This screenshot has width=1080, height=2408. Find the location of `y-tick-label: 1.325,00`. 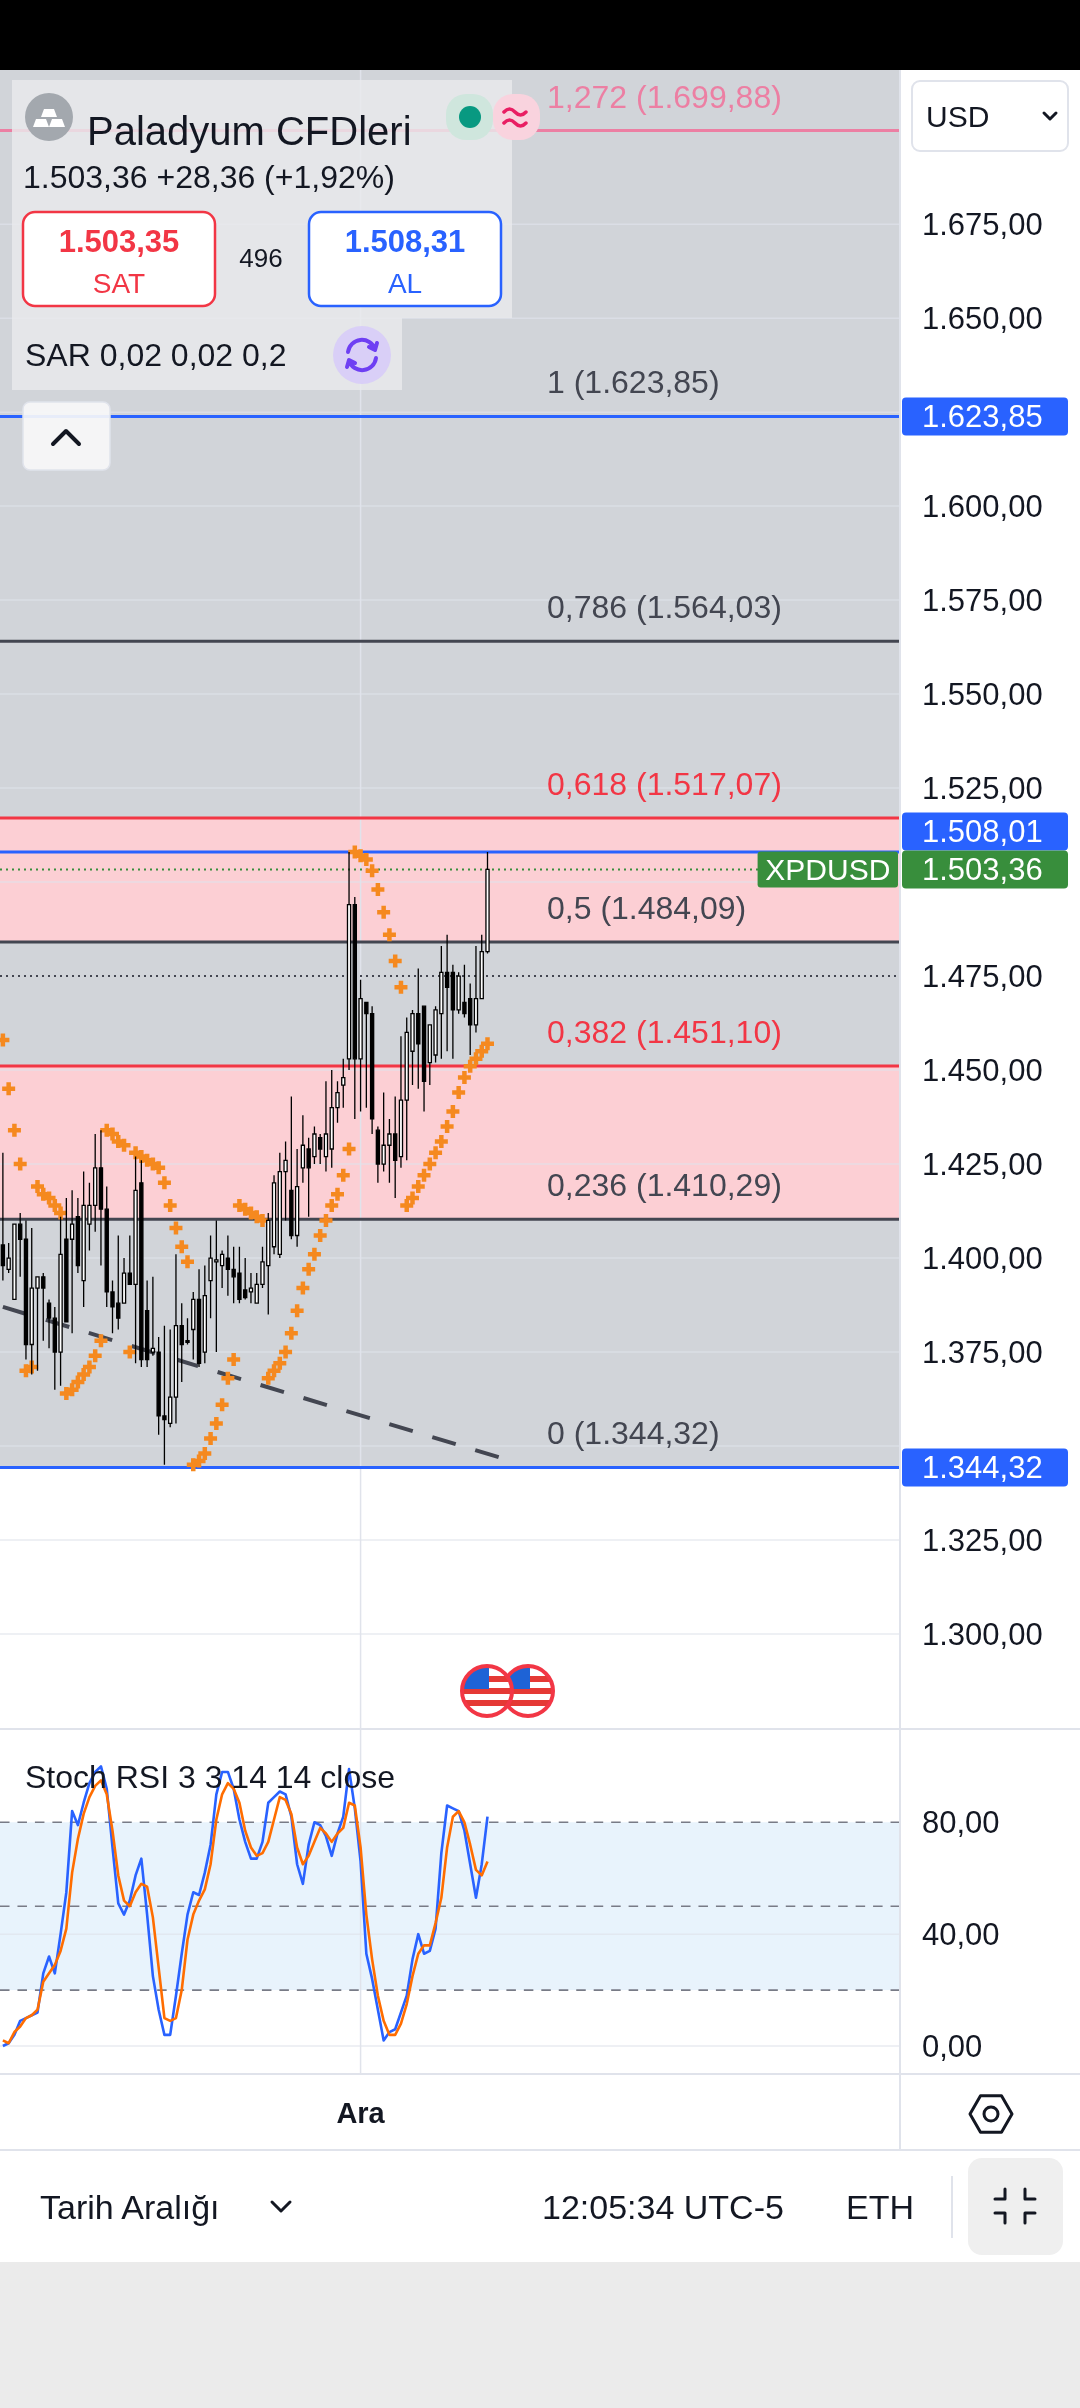

y-tick-label: 1.325,00 is located at coordinates (982, 1540).